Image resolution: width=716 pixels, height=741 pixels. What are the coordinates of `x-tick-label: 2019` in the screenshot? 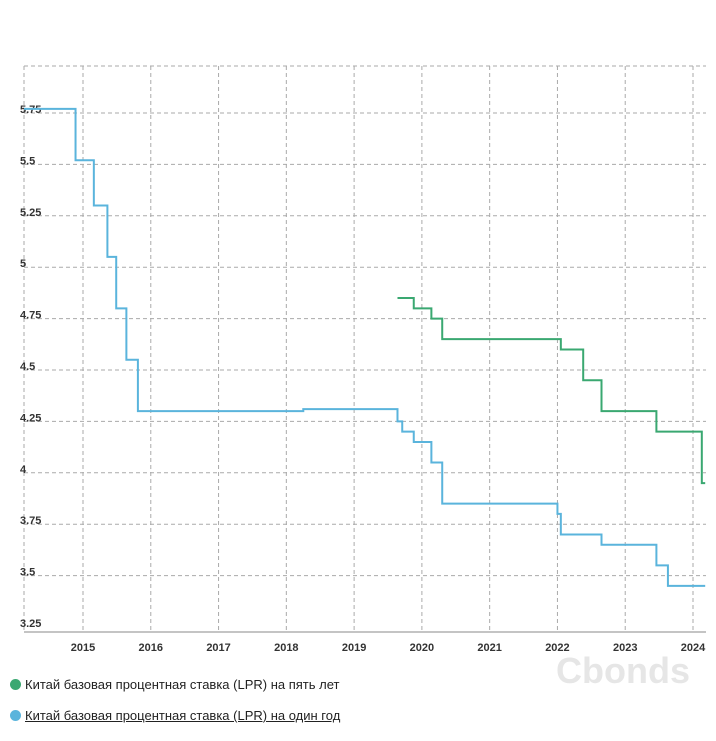 It's located at (354, 648).